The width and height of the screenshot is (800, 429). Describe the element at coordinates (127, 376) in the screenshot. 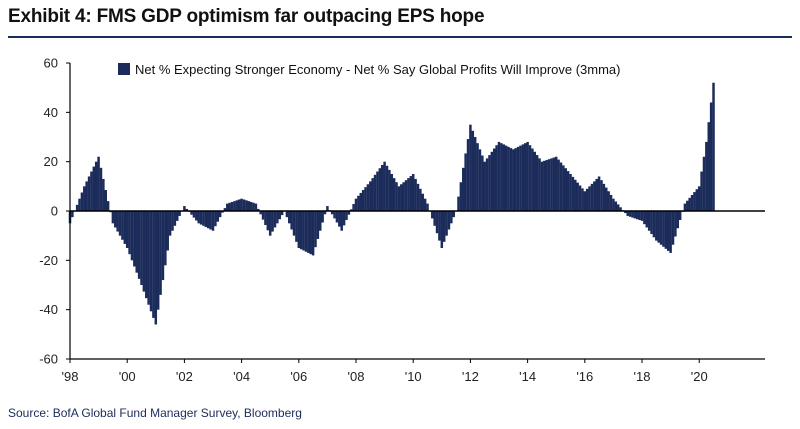

I see `x-tick-label: '00` at that location.